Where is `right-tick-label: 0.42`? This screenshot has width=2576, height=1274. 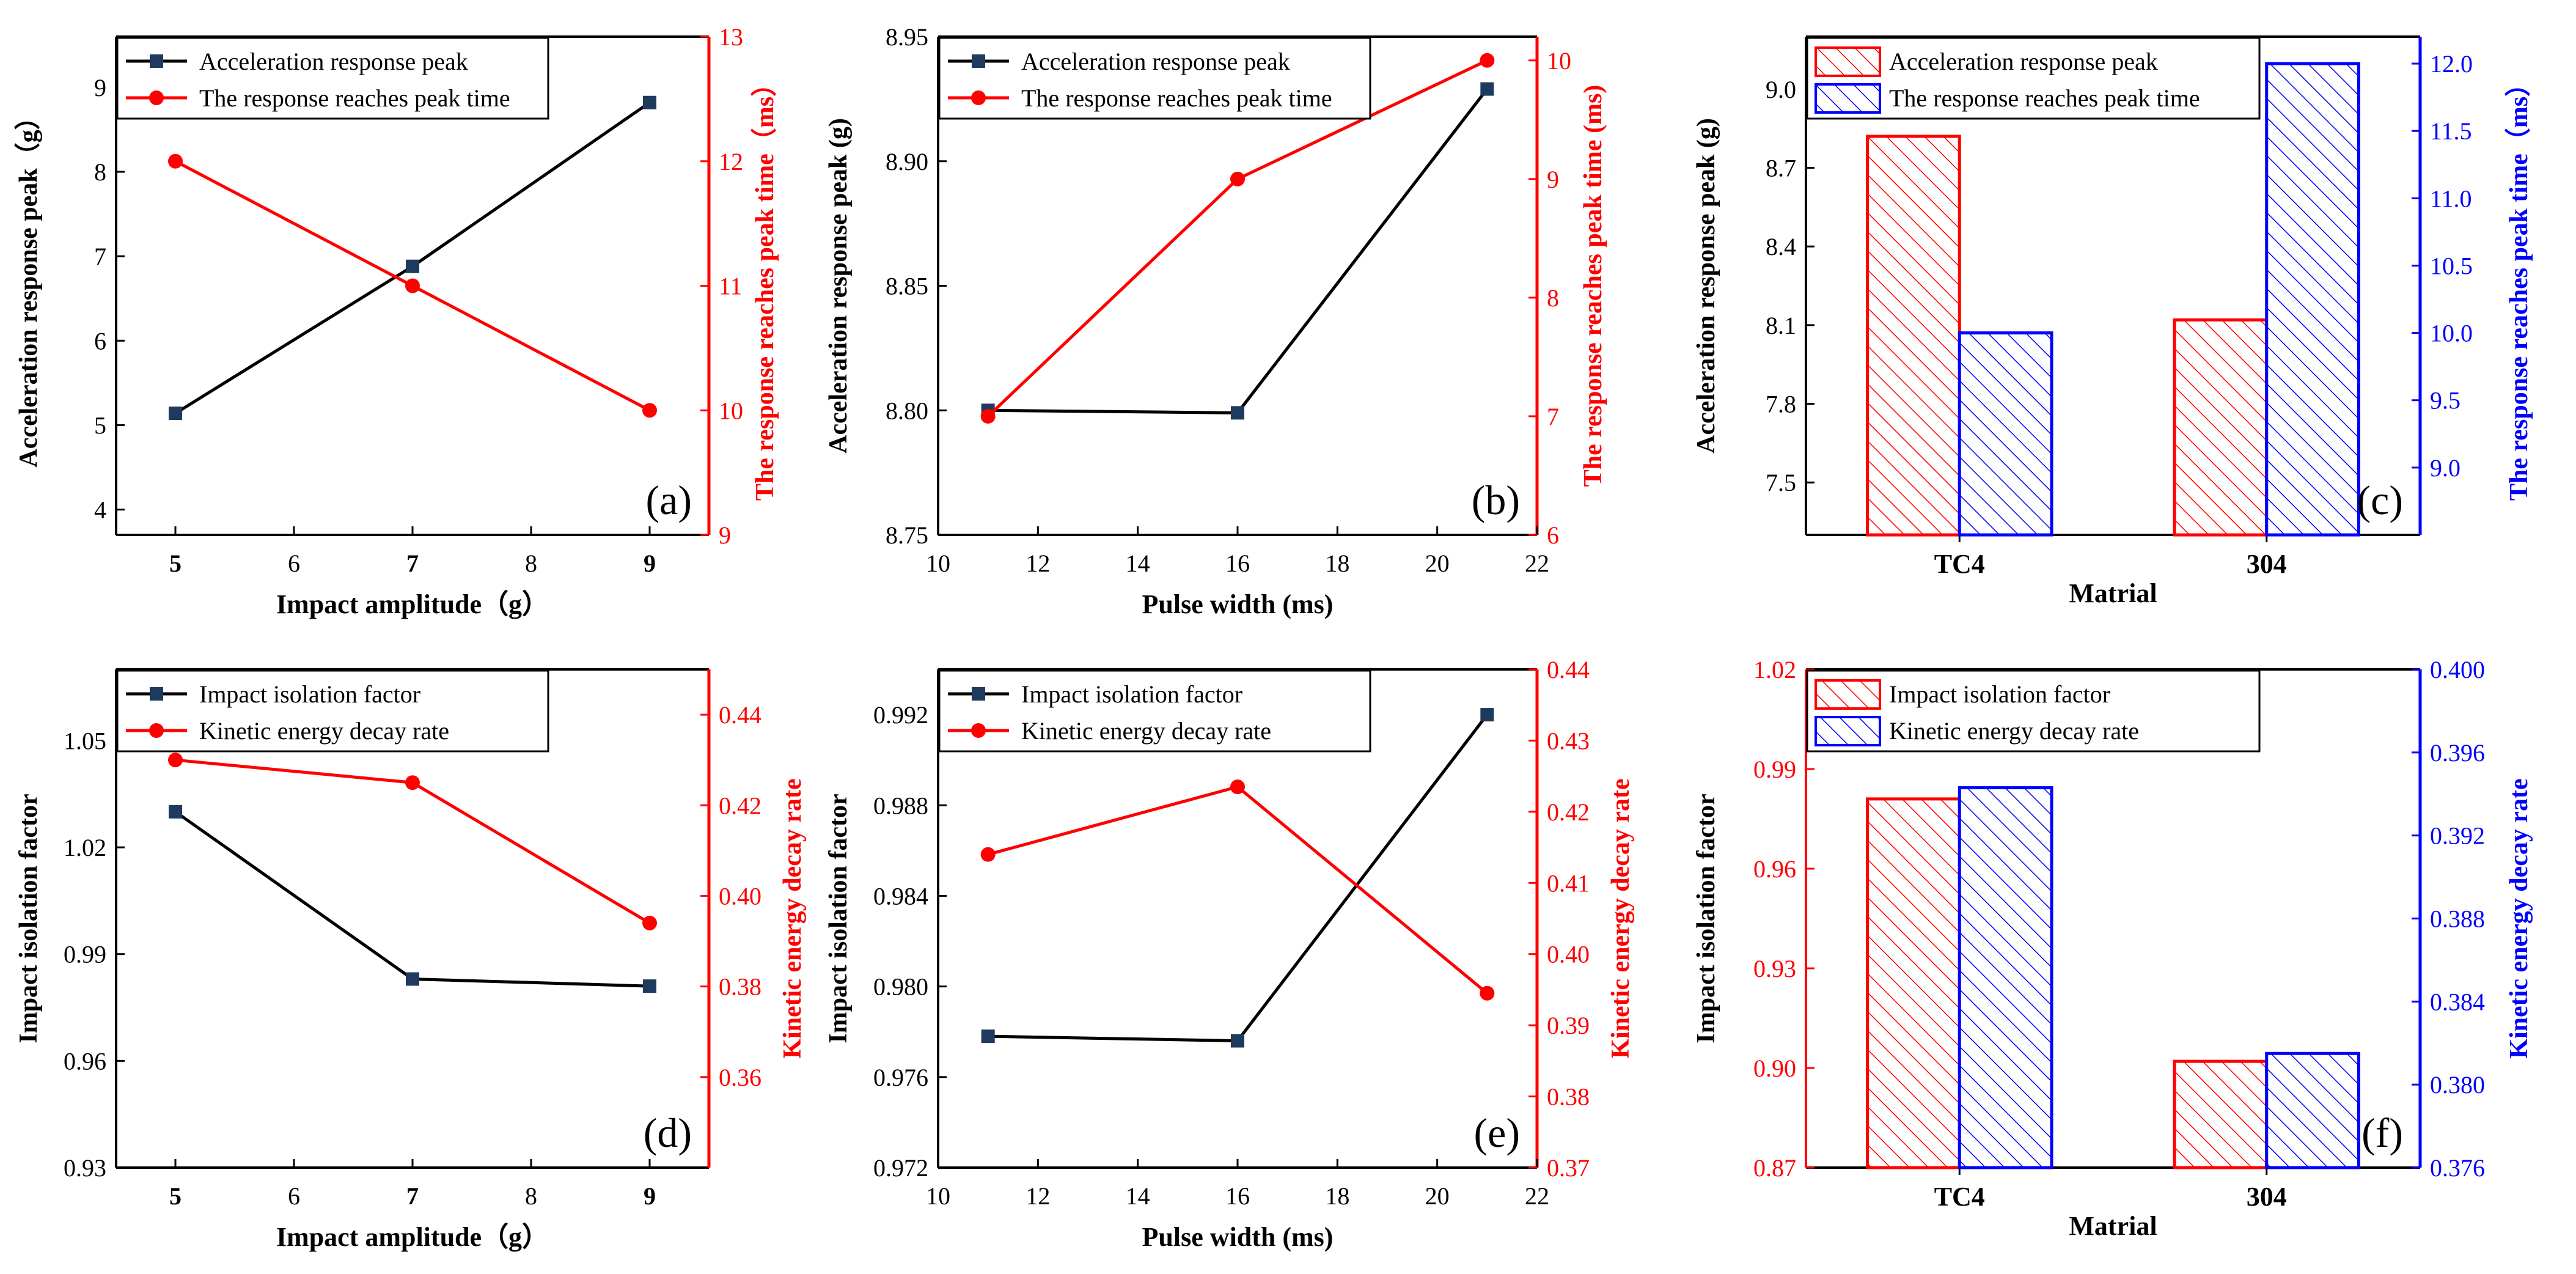
right-tick-label: 0.42 is located at coordinates (1568, 812).